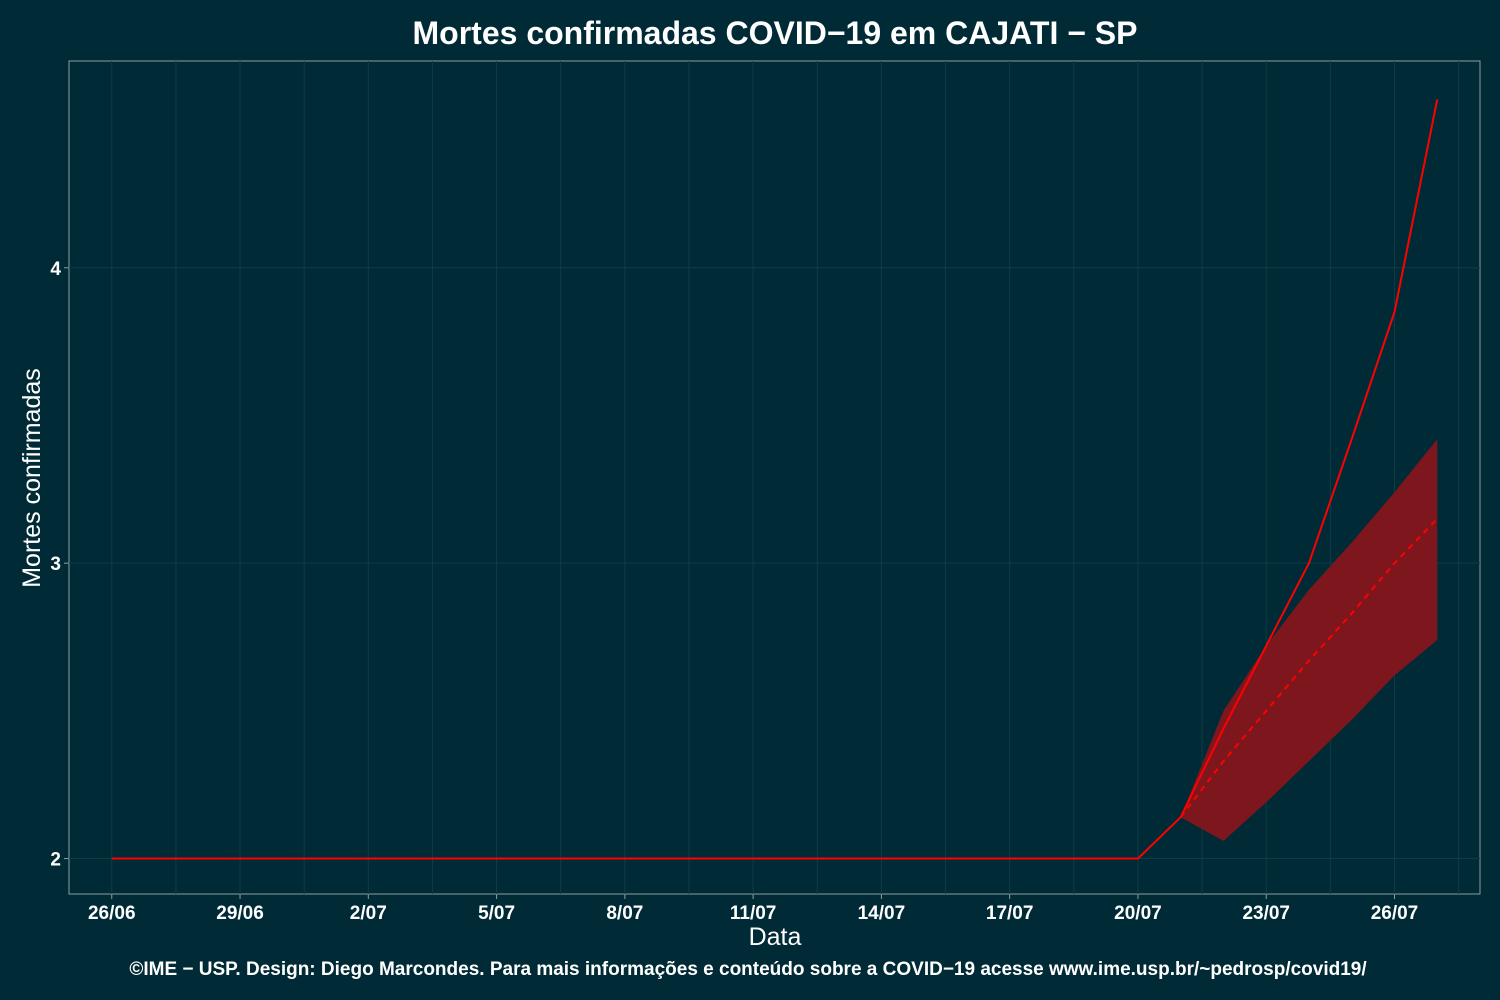 The width and height of the screenshot is (1500, 1000). What do you see at coordinates (775, 937) in the screenshot?
I see `x-axis-label: Data` at bounding box center [775, 937].